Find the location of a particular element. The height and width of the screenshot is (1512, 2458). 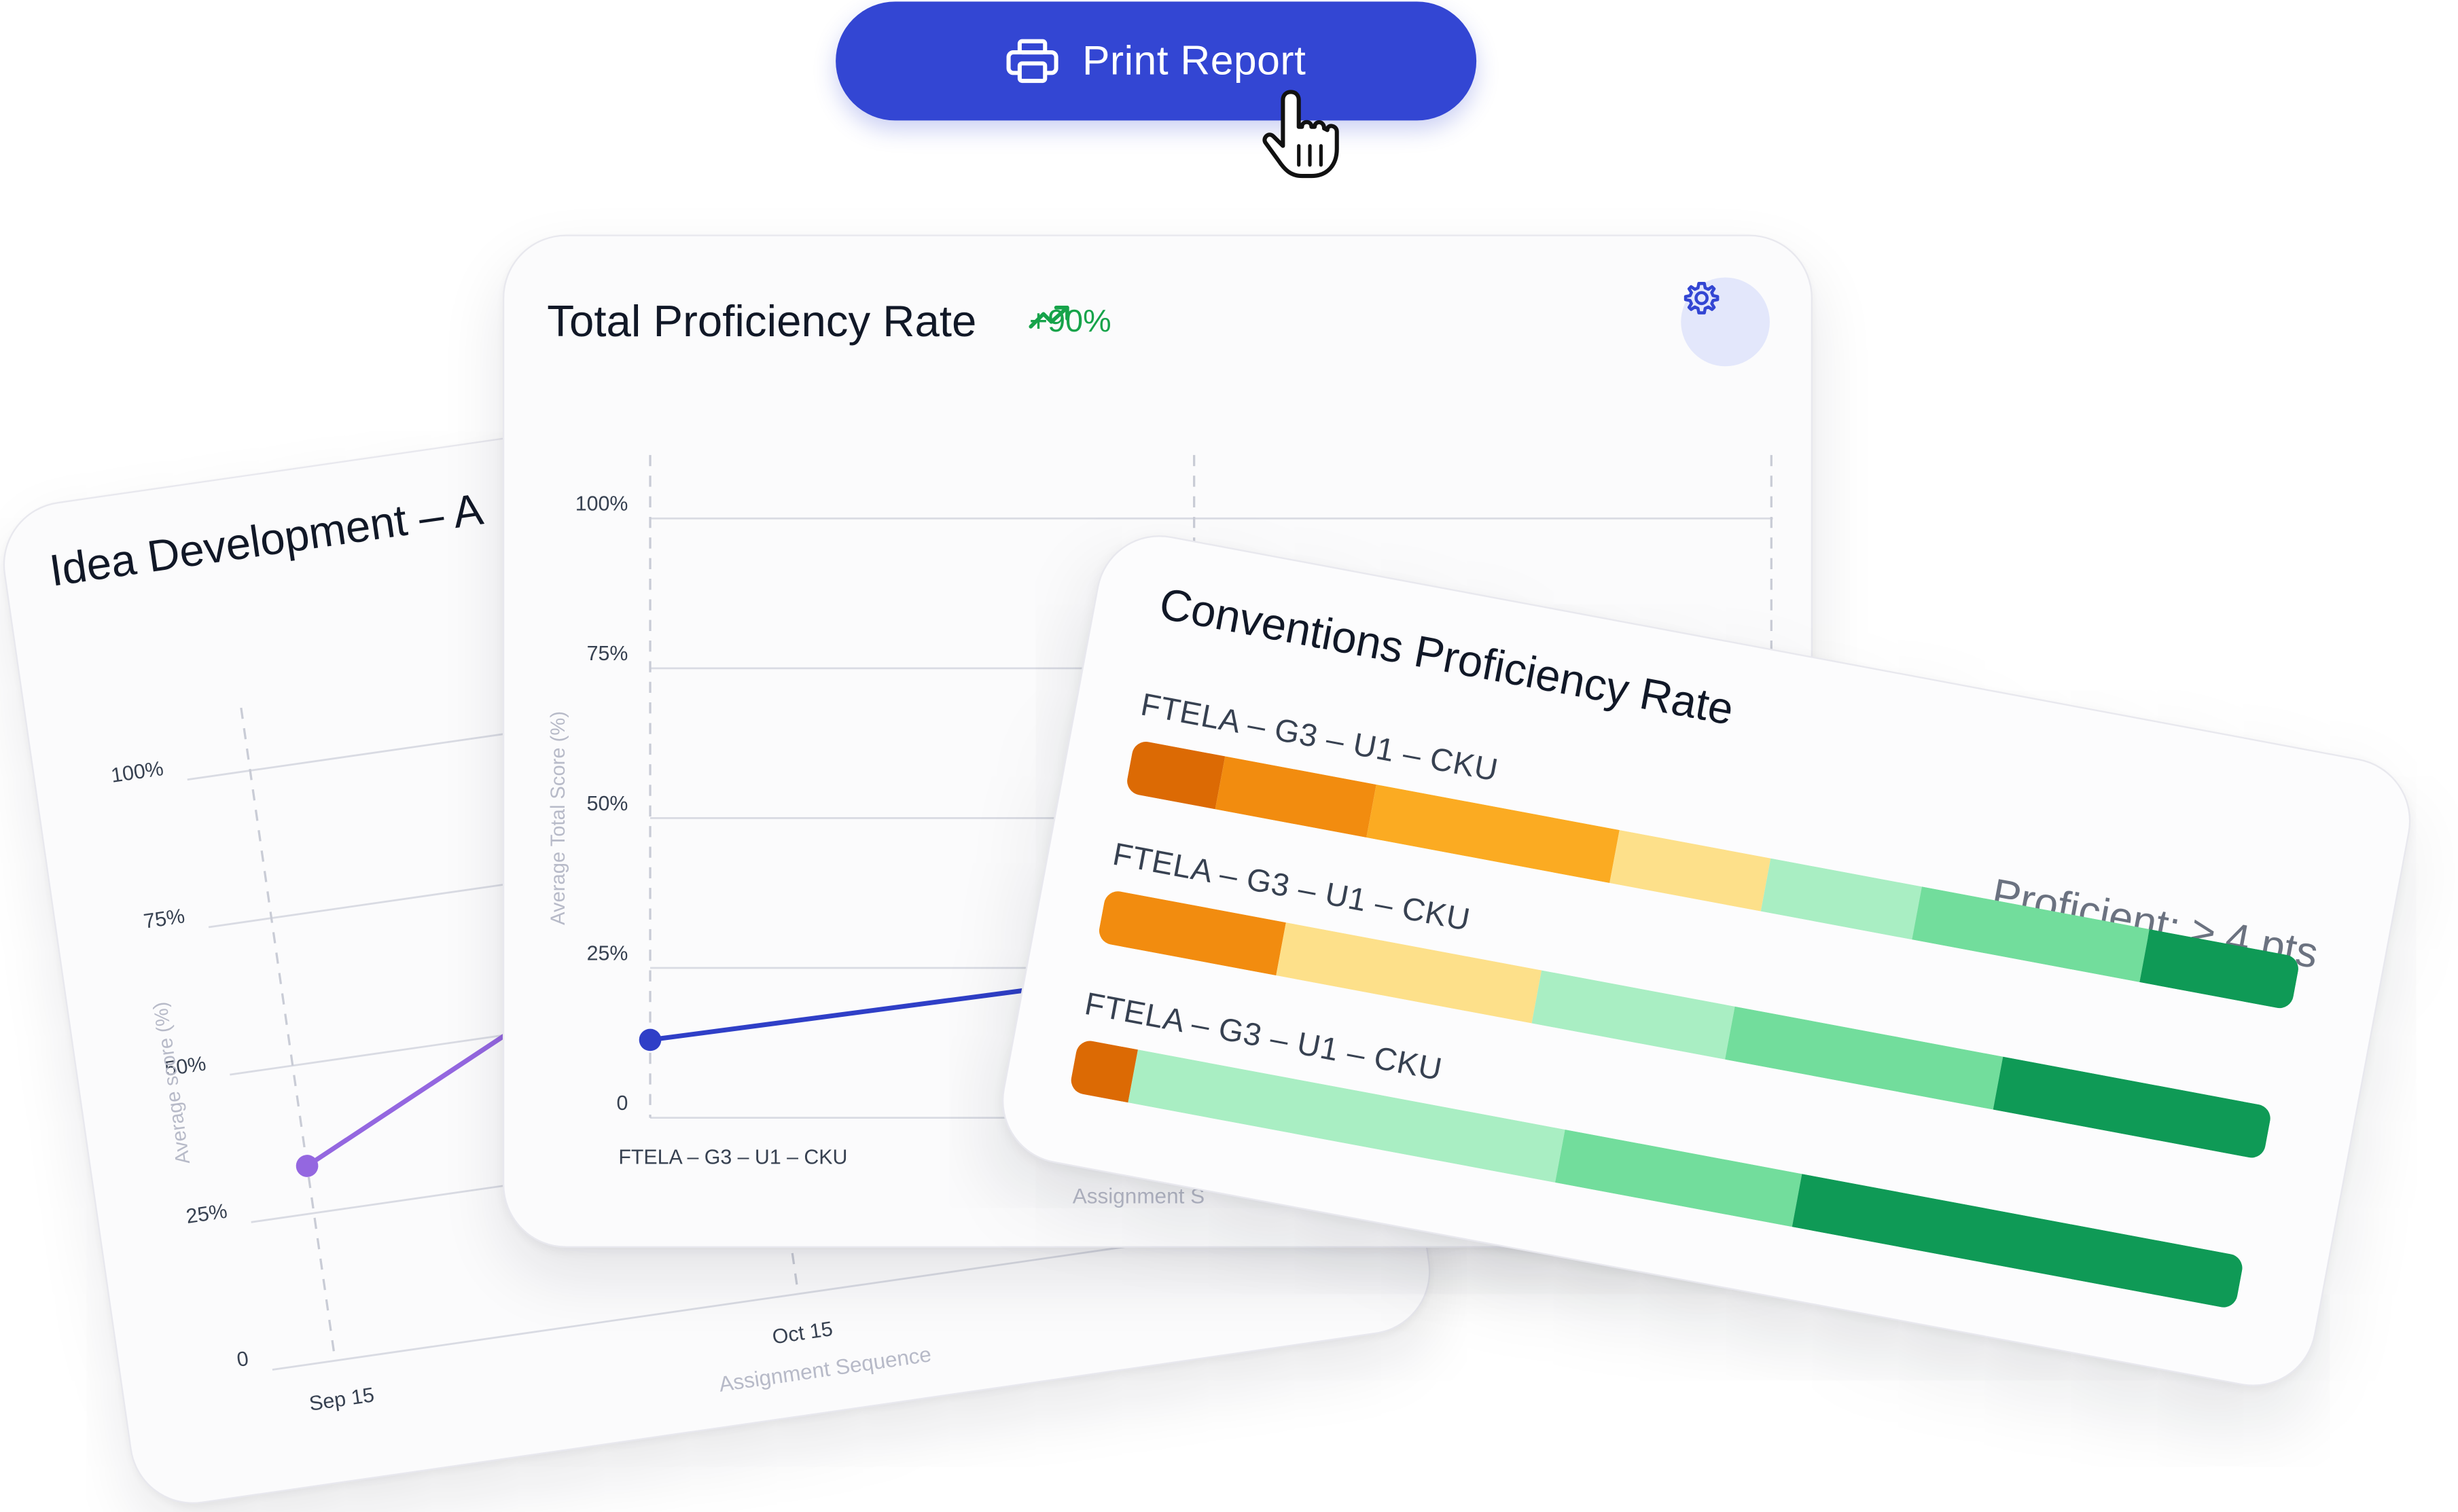

y-tick-label: 50% is located at coordinates (607, 804).